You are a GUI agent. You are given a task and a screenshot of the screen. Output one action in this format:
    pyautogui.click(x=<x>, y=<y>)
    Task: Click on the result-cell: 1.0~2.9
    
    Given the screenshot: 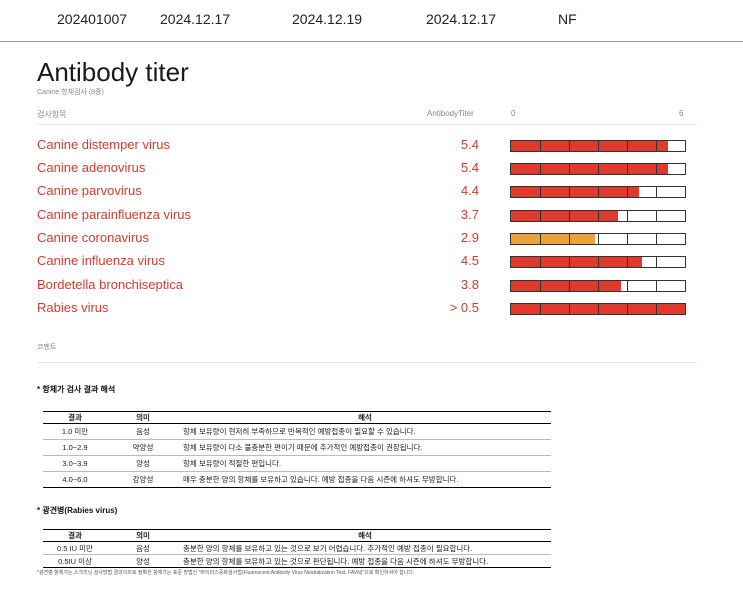 What is the action you would take?
    pyautogui.click(x=75, y=447)
    